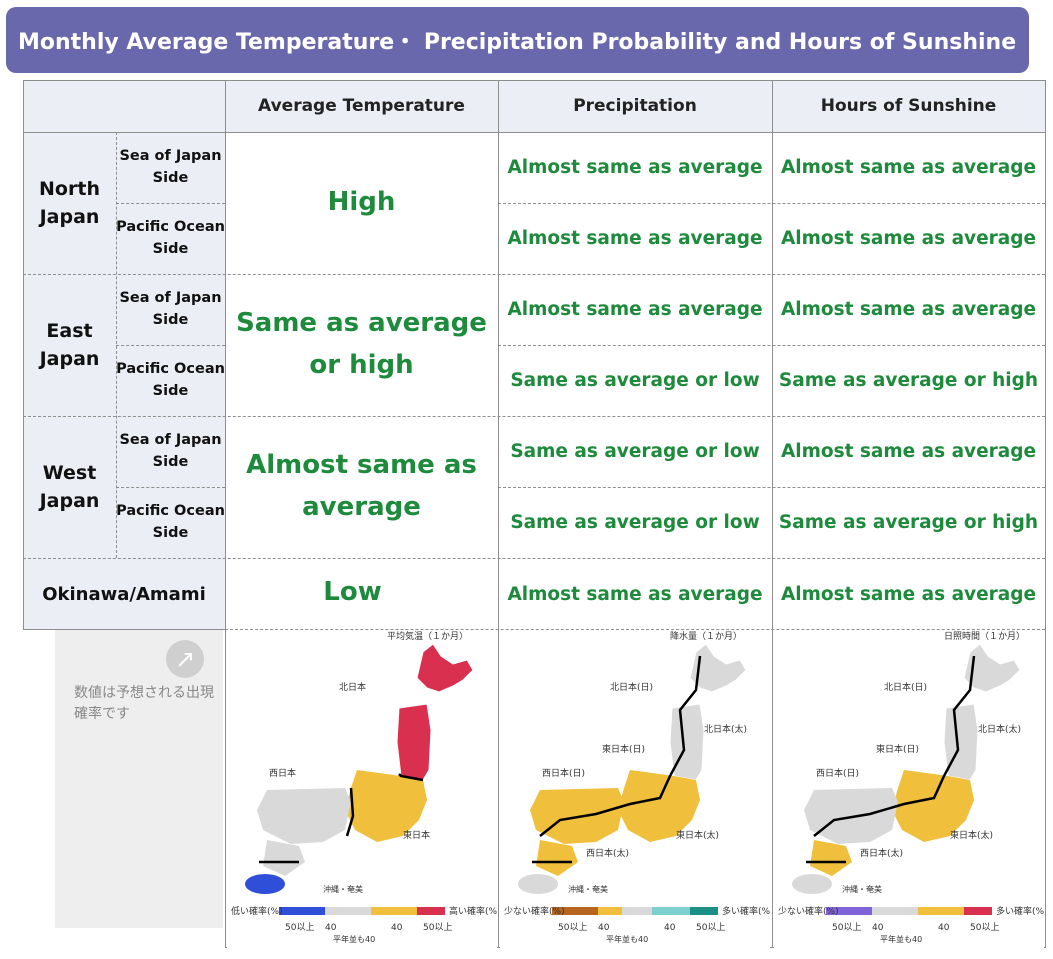 The height and width of the screenshot is (959, 1053). What do you see at coordinates (607, 853) in the screenshot?
I see `map-precip-west-pac: 西日本(太)` at bounding box center [607, 853].